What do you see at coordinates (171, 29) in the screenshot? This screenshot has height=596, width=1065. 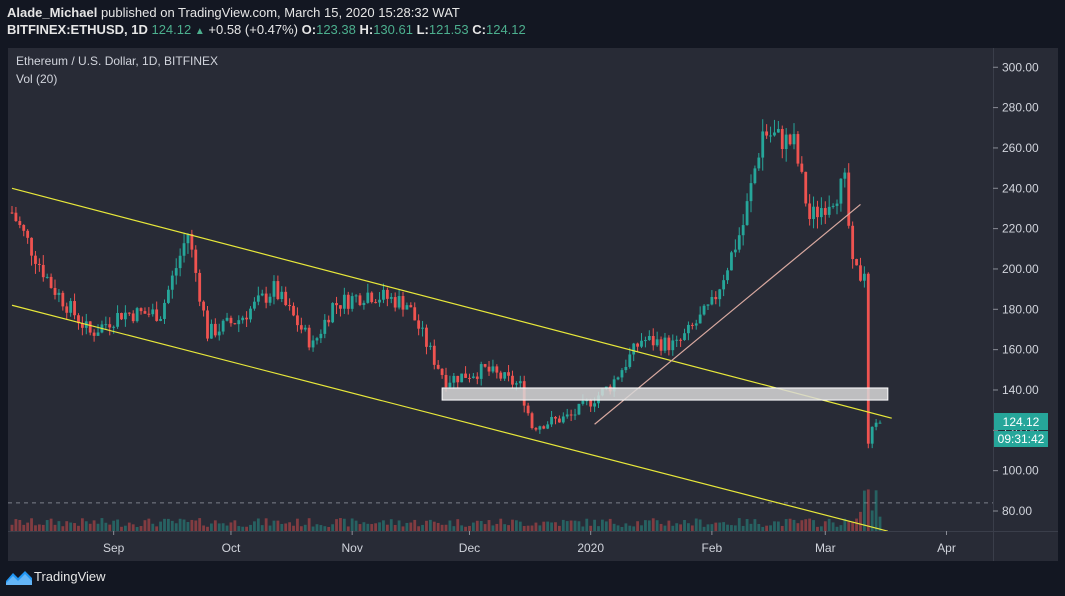 I see `last-price-value: 124.12` at bounding box center [171, 29].